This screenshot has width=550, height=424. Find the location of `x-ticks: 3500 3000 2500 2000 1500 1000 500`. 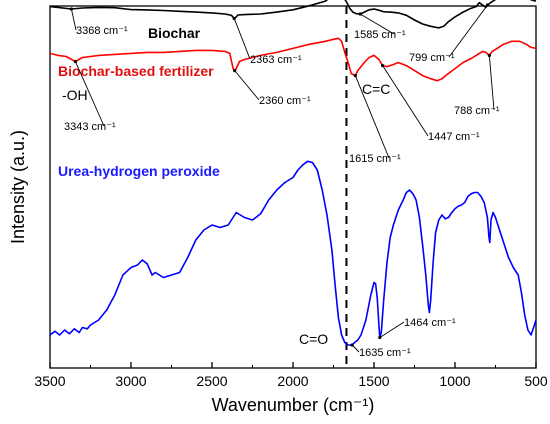

x-ticks: 3500 3000 2500 2000 1500 1000 500 is located at coordinates (291, 375).